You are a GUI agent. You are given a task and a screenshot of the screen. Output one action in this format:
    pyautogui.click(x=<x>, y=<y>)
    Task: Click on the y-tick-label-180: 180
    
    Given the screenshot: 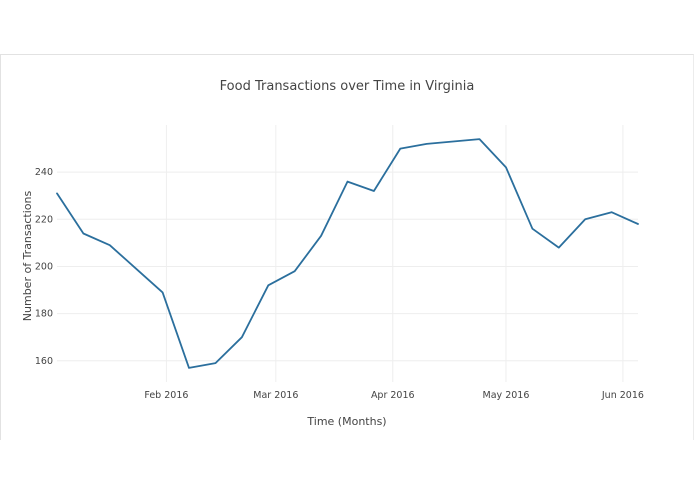 What is the action you would take?
    pyautogui.click(x=44, y=314)
    